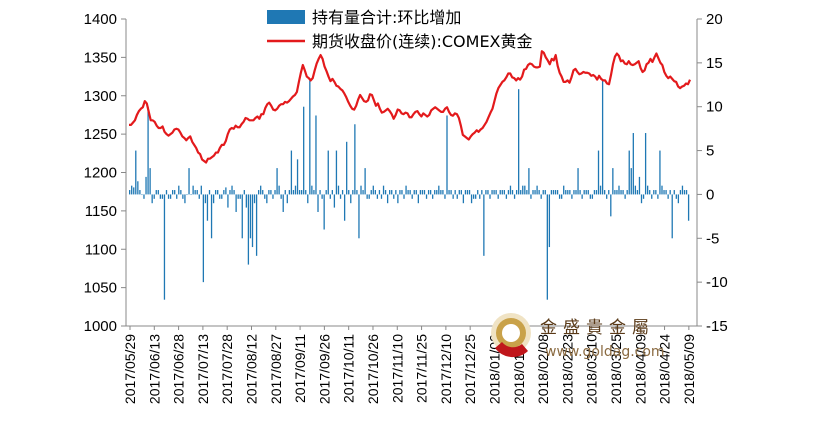 Image resolution: width=827 pixels, height=447 pixels. I want to click on legend-line-label: 期货收盘价(连续):COMEX黄金, so click(422, 41).